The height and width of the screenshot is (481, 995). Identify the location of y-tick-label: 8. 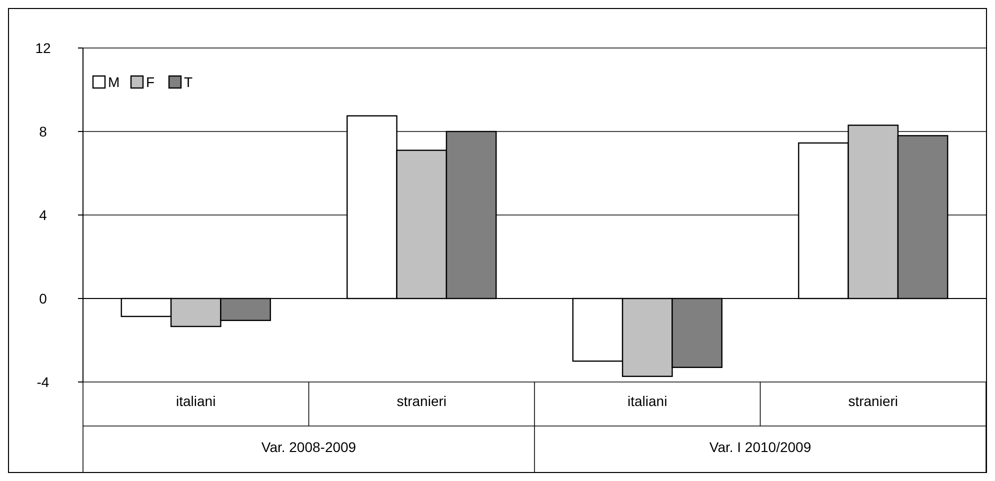
(43, 131).